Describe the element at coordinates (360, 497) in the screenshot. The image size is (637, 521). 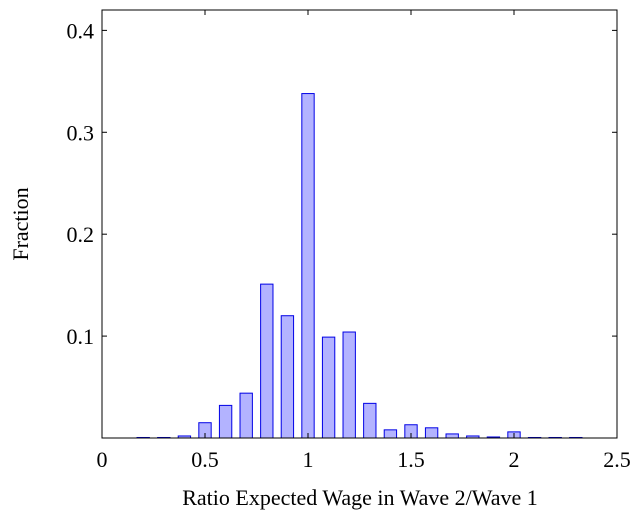
I see `x-axis-label: Ratio Expected Wage in Wave 2/Wave 1` at that location.